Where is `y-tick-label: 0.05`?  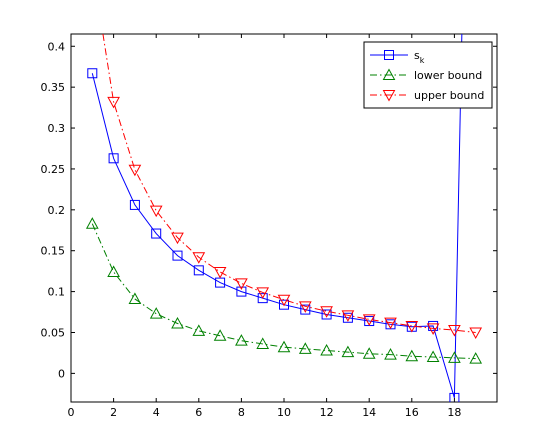 y-tick-label: 0.05 is located at coordinates (53, 332).